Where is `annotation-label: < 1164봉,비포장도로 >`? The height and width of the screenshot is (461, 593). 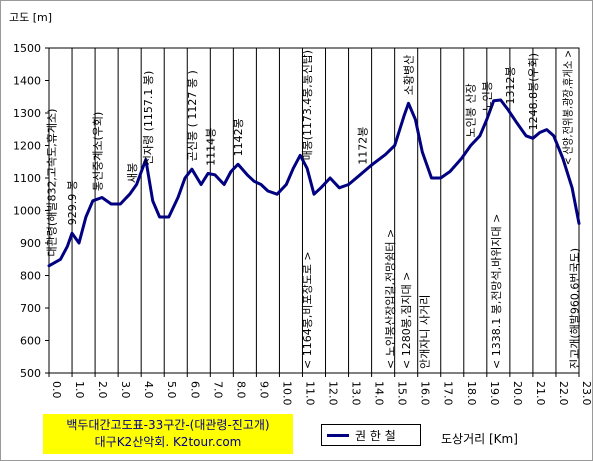 annotation-label: < 1164봉,비포장도로 > is located at coordinates (307, 310).